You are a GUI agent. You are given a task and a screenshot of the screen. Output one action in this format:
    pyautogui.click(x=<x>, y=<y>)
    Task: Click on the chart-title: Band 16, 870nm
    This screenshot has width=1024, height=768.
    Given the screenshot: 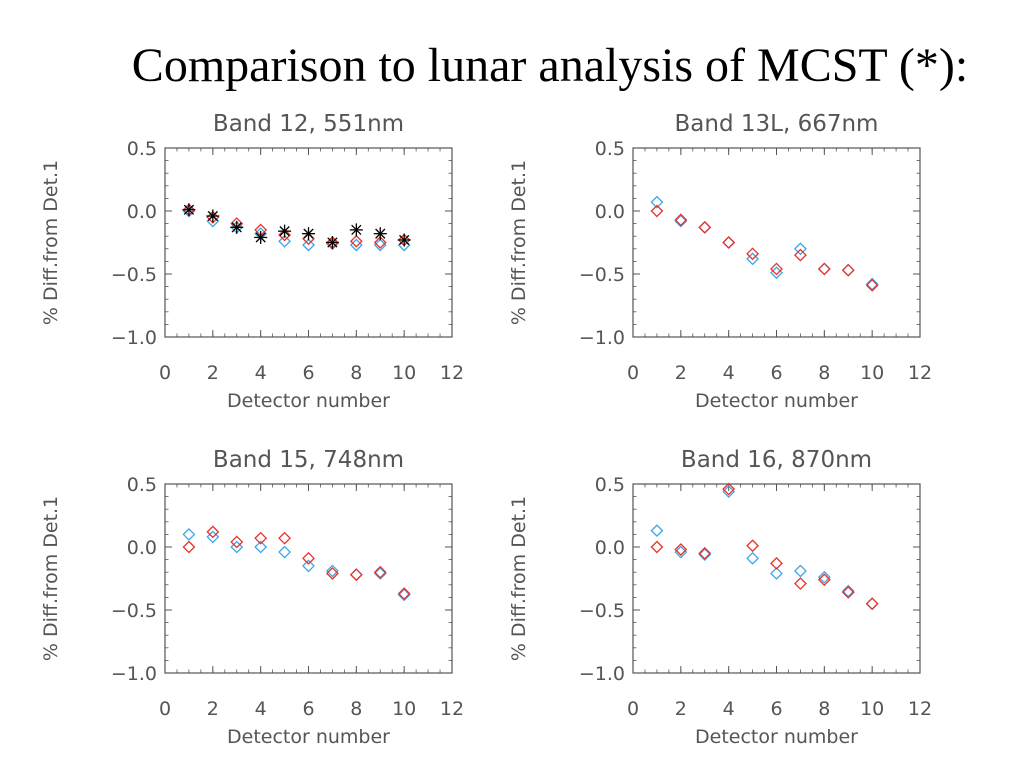 What is the action you would take?
    pyautogui.click(x=776, y=460)
    